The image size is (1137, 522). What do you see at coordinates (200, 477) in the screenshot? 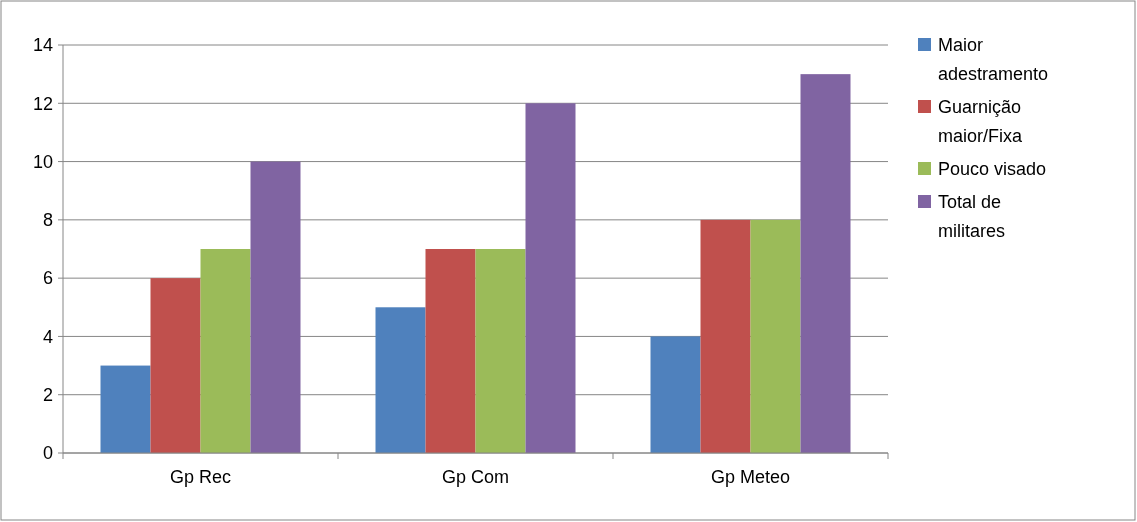
I see `x-tick-label: Gp Rec` at bounding box center [200, 477].